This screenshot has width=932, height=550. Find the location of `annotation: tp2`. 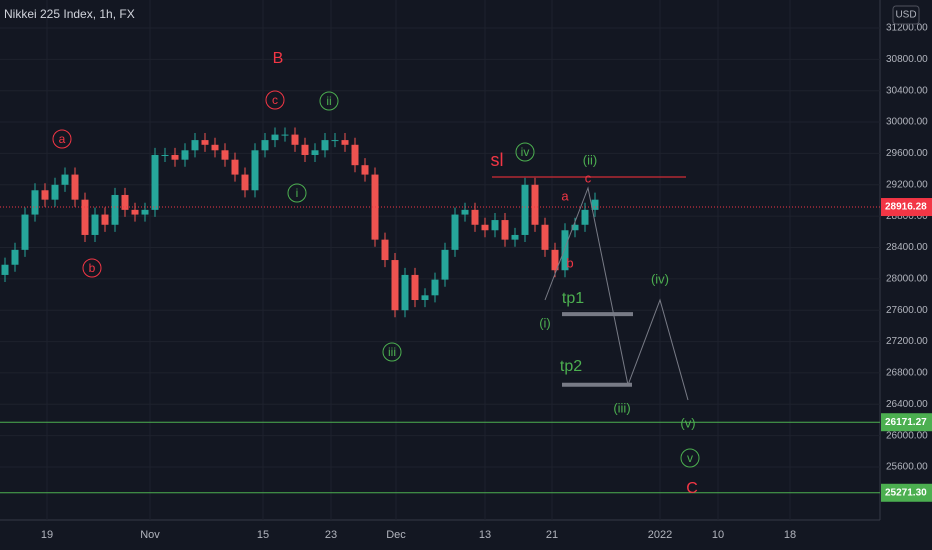

annotation: tp2 is located at coordinates (571, 366).